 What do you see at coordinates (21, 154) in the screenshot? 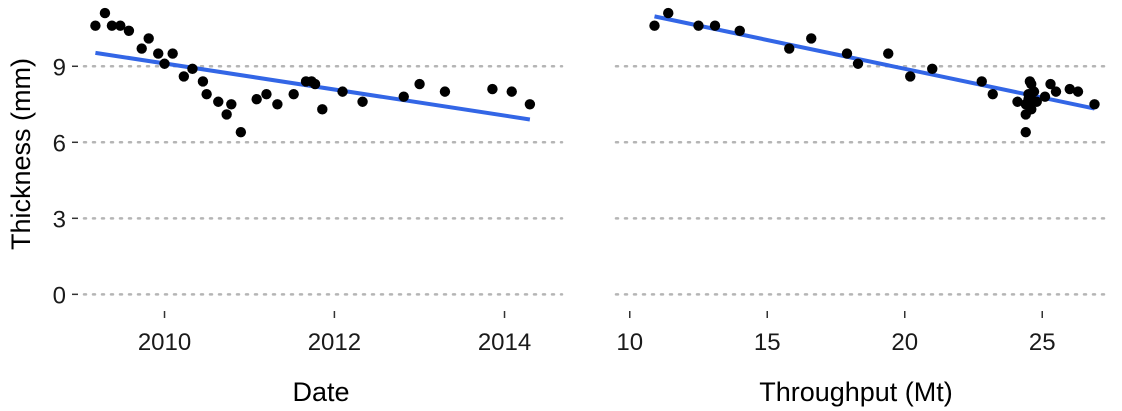
I see `y-axis-title: Thickness (mm)` at bounding box center [21, 154].